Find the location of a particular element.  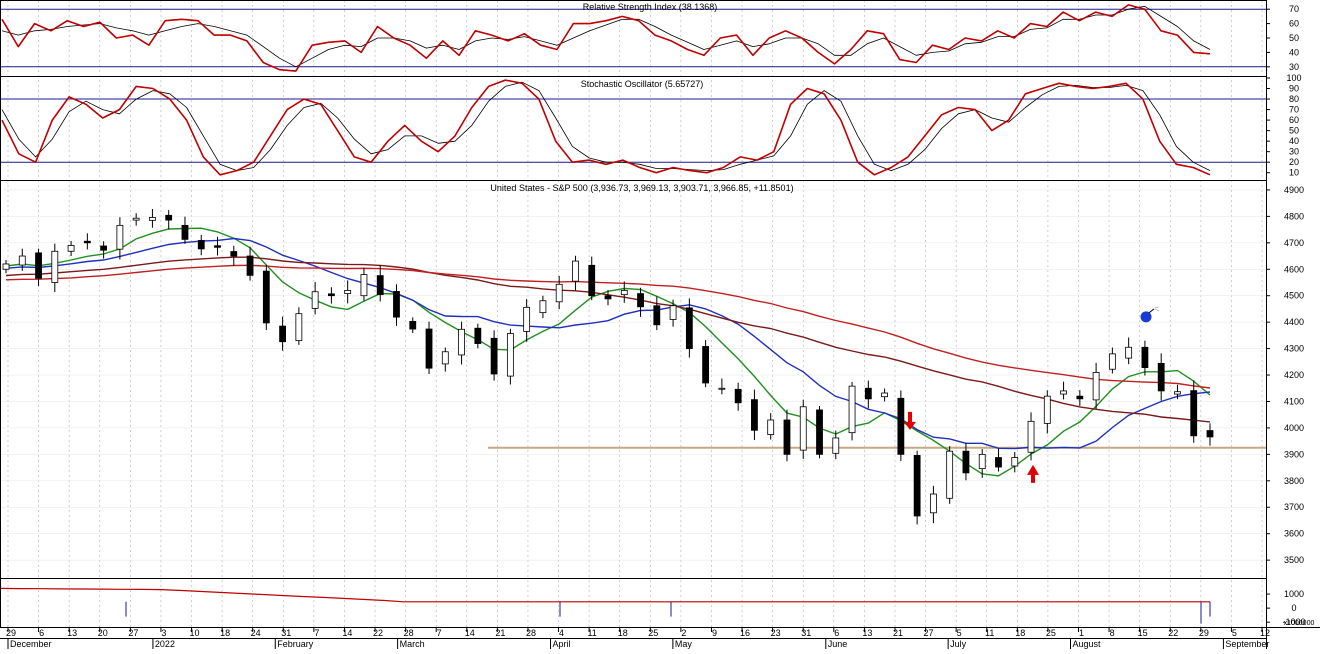

y-tick-label: 4000 is located at coordinates (1294, 428).